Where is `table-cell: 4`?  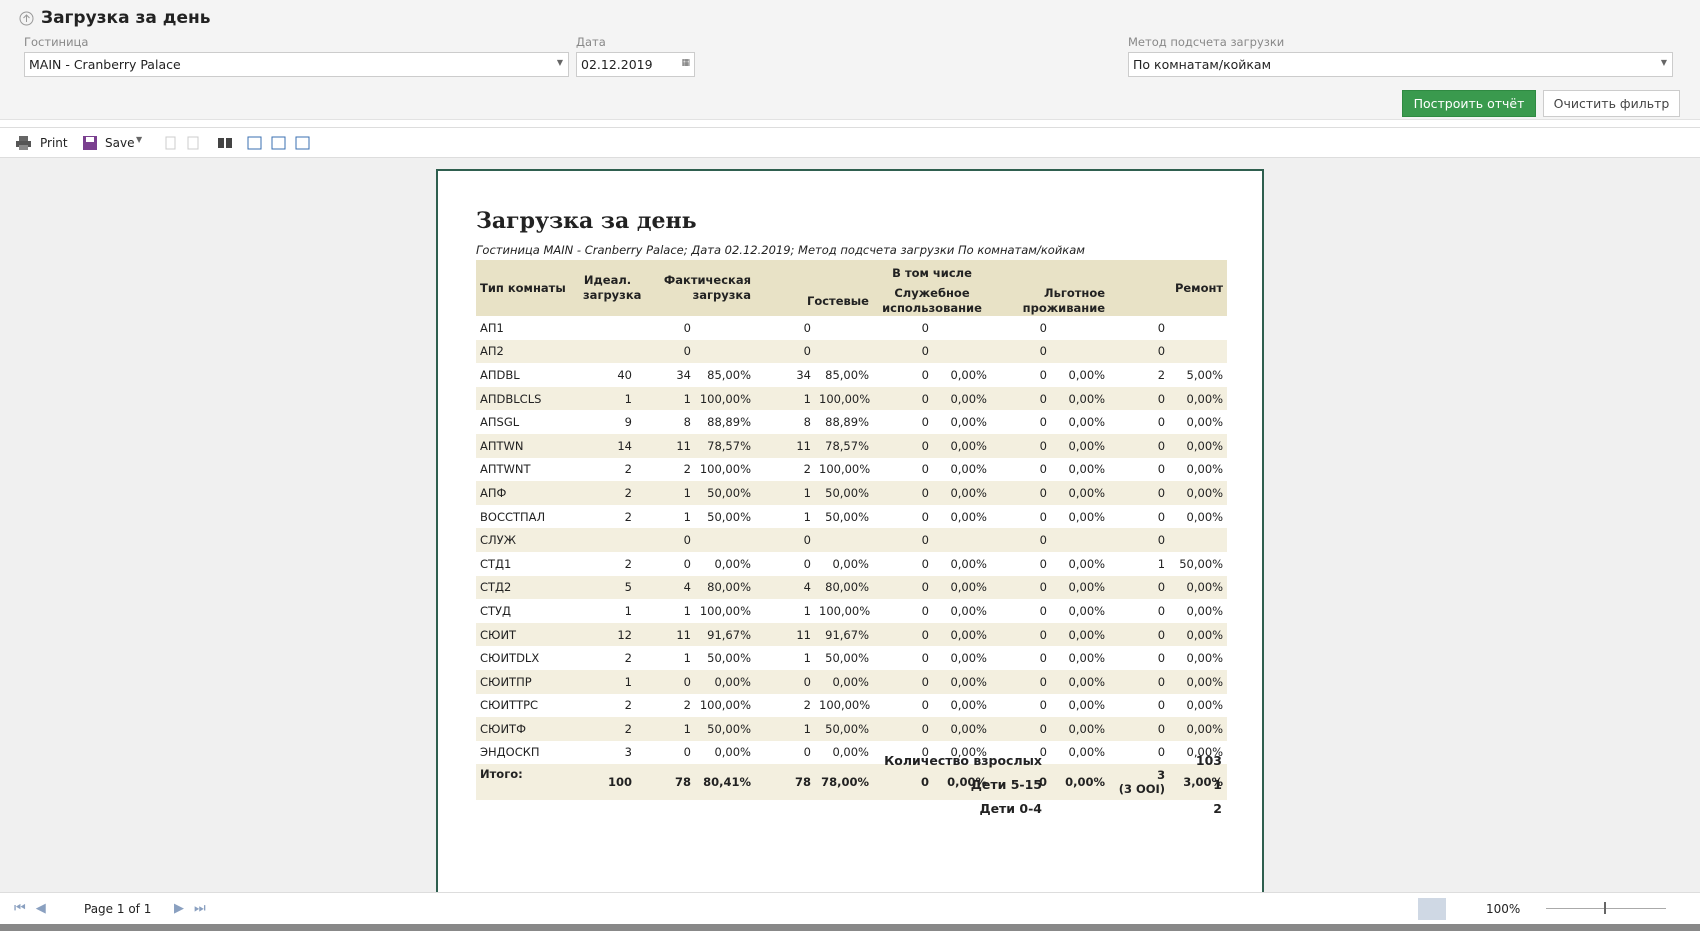
table-cell: 4 is located at coordinates (665, 587).